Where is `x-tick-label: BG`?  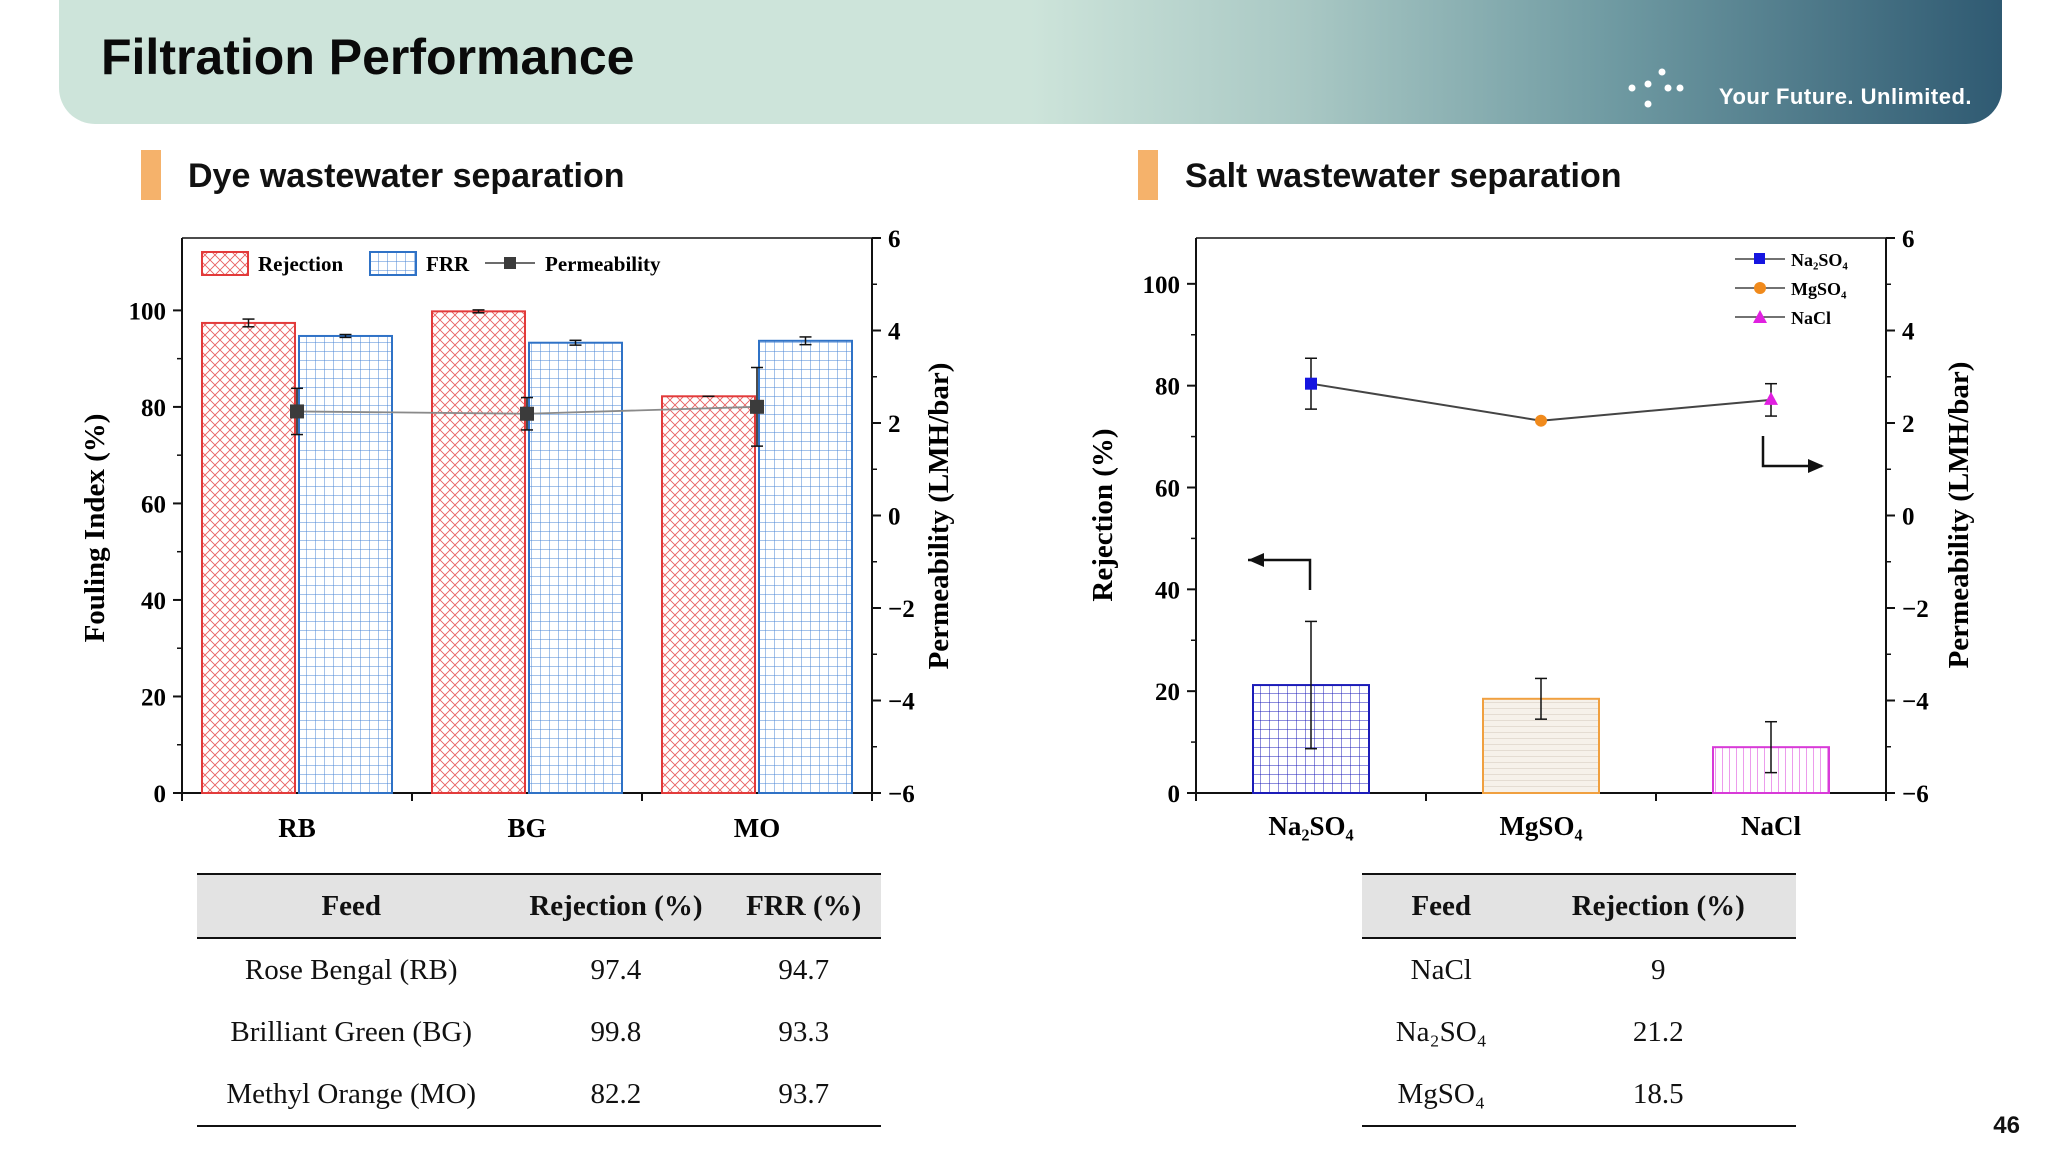 x-tick-label: BG is located at coordinates (526, 828).